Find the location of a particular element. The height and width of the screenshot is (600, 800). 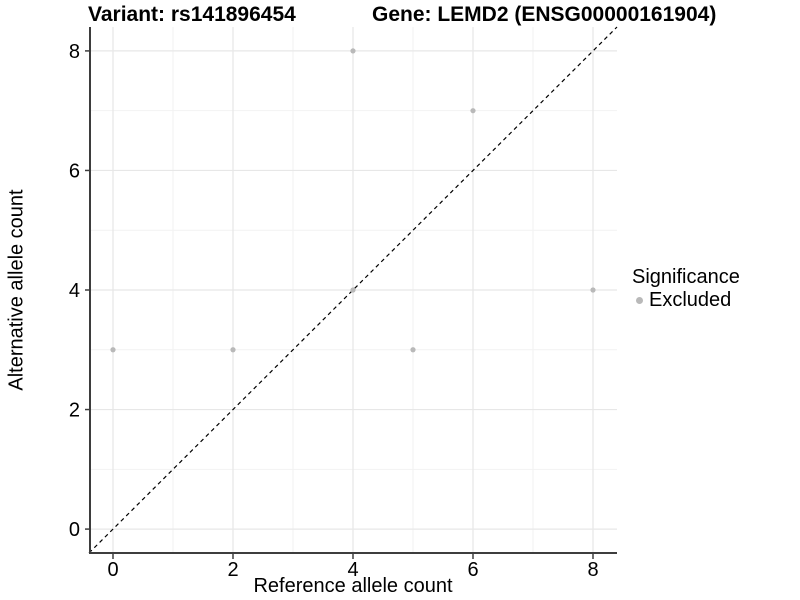

legend-key-dot-icon is located at coordinates (639, 300).